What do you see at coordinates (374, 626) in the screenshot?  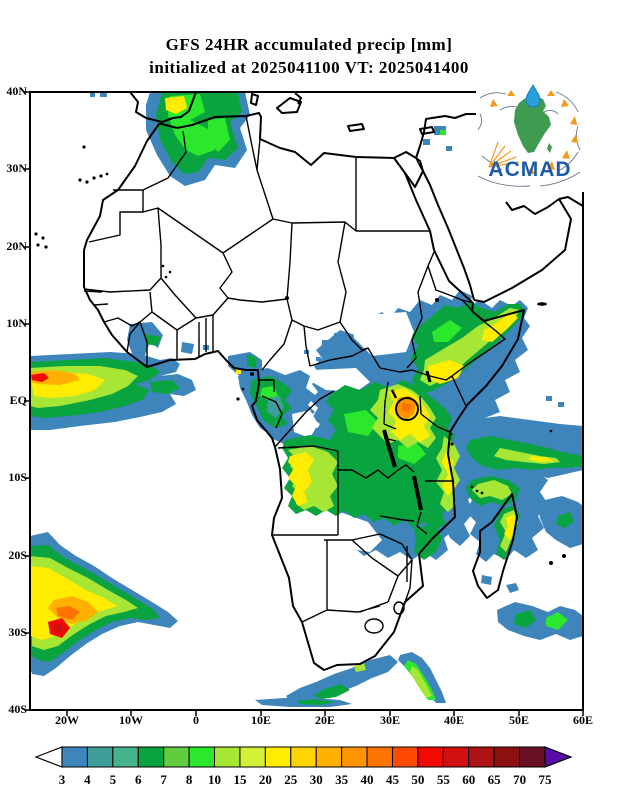 I see `lesotho-border` at bounding box center [374, 626].